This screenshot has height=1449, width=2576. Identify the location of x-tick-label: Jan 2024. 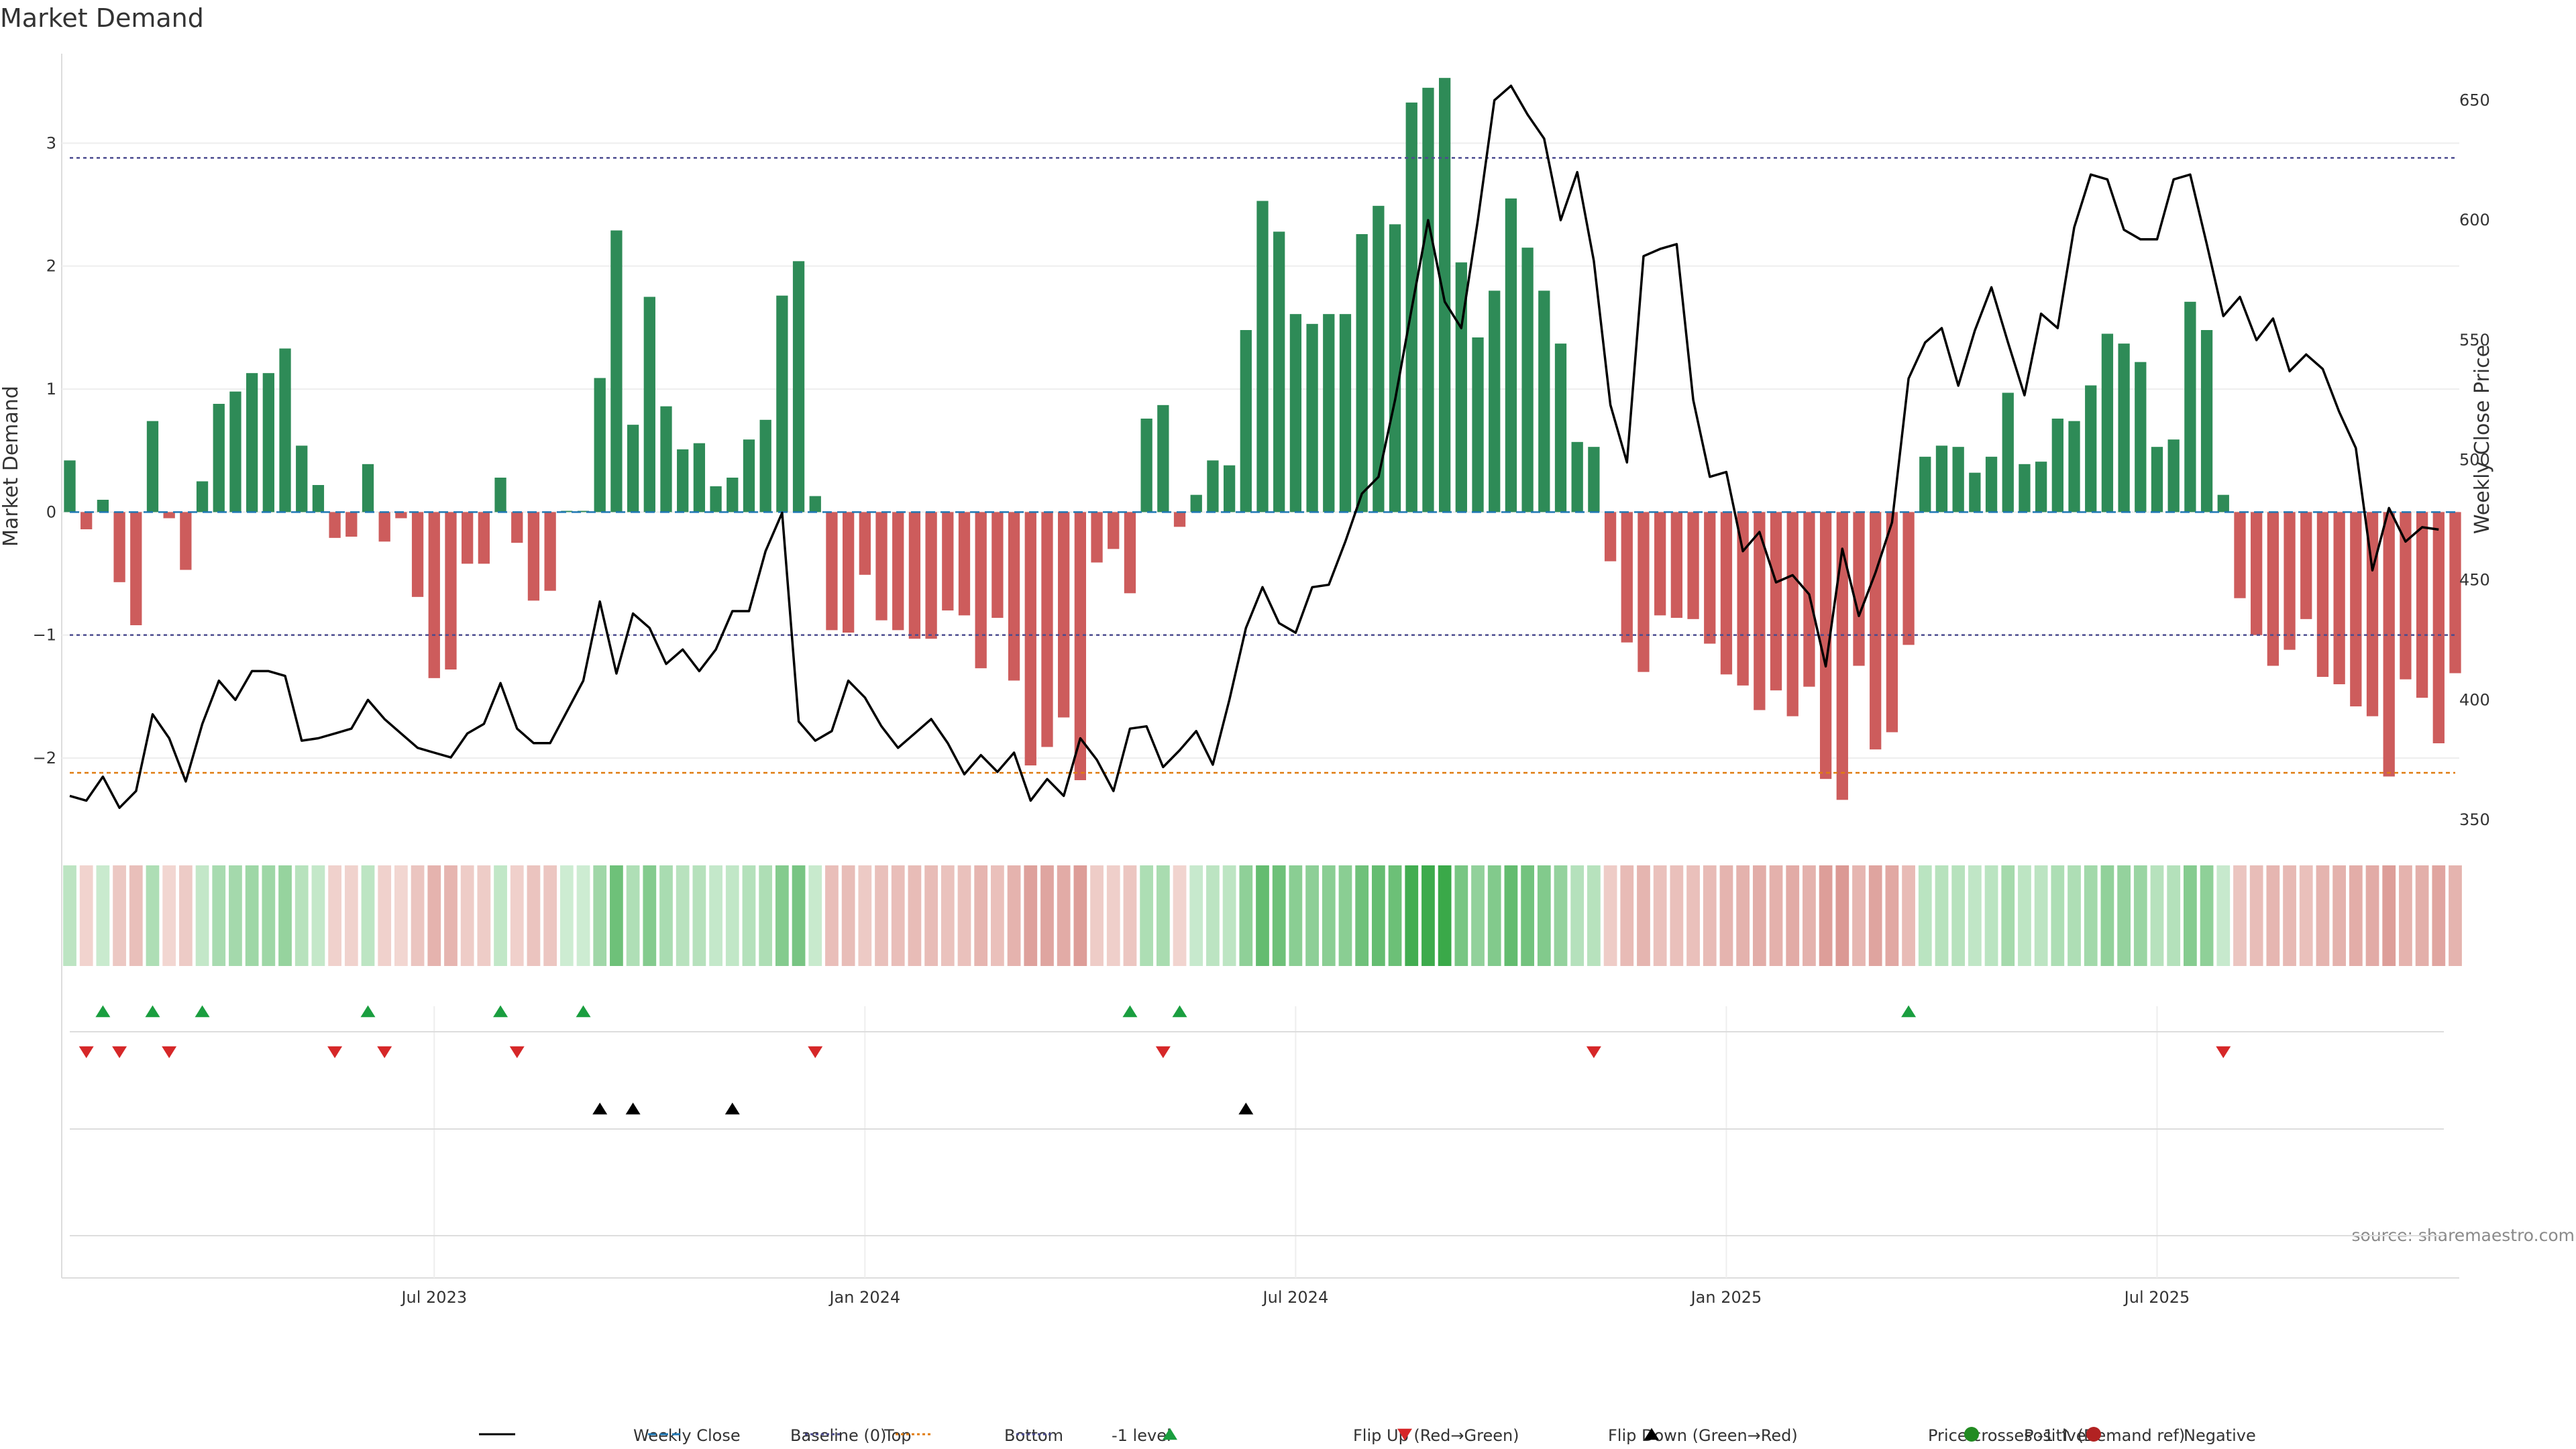
(864, 1297).